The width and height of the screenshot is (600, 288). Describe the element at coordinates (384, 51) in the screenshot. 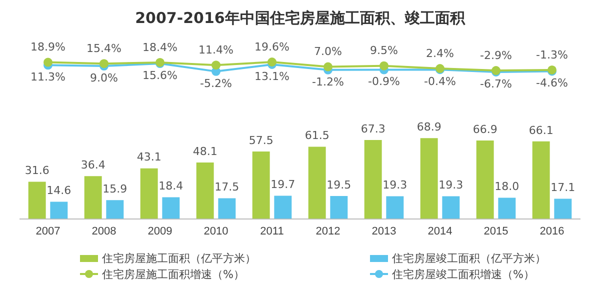

I see `data-label: 9.5%` at that location.